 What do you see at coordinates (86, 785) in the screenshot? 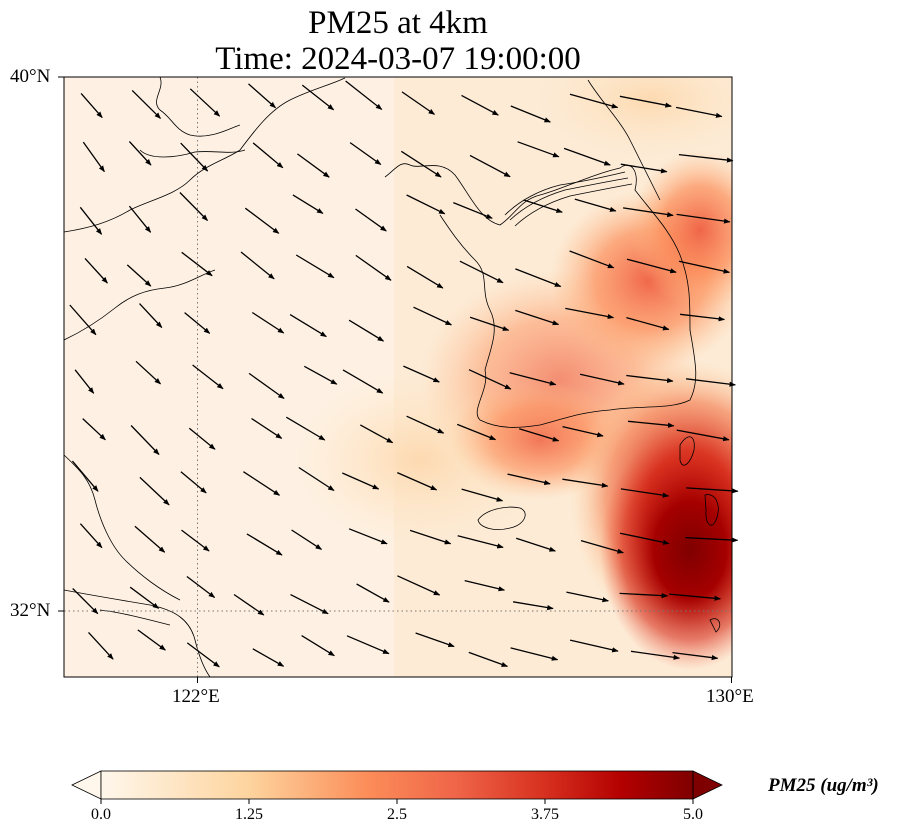
I see `colorbar-extend-low` at bounding box center [86, 785].